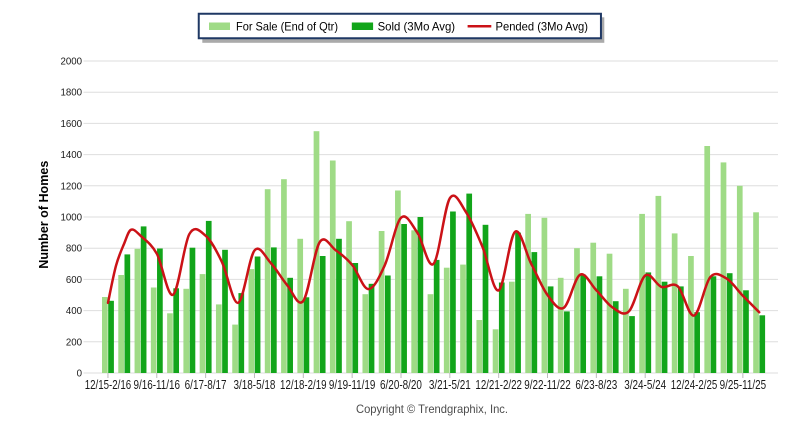  Describe the element at coordinates (743, 385) in the screenshot. I see `svg-text: 9/25-11/25` at that location.